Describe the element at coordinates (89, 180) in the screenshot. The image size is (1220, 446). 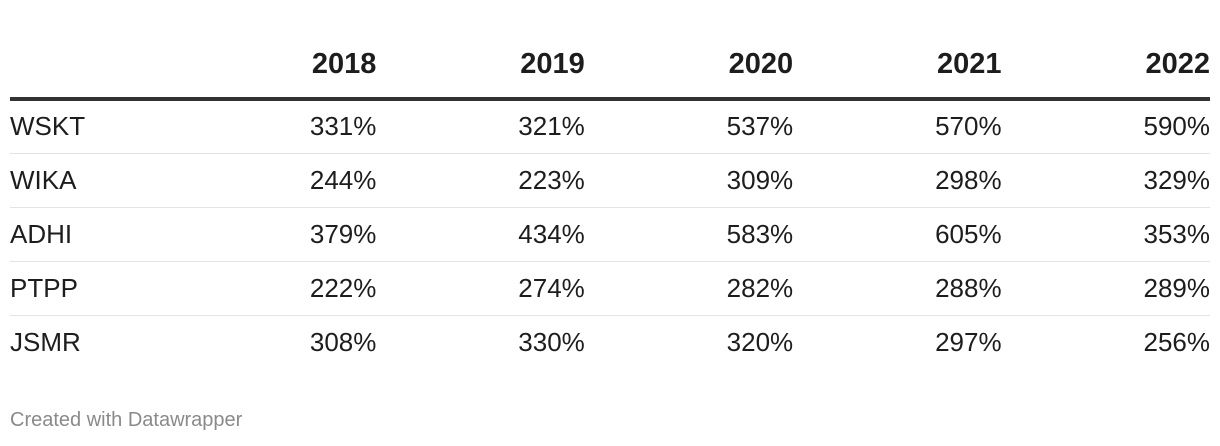
I see `row-label: WIKA` at that location.